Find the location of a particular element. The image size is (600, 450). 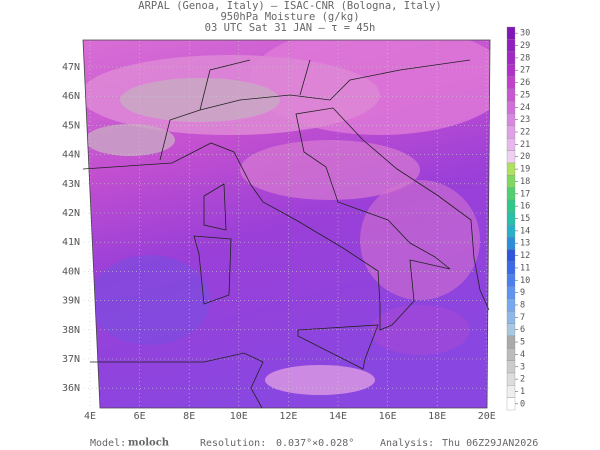

lat-label: 42N is located at coordinates (71, 213).